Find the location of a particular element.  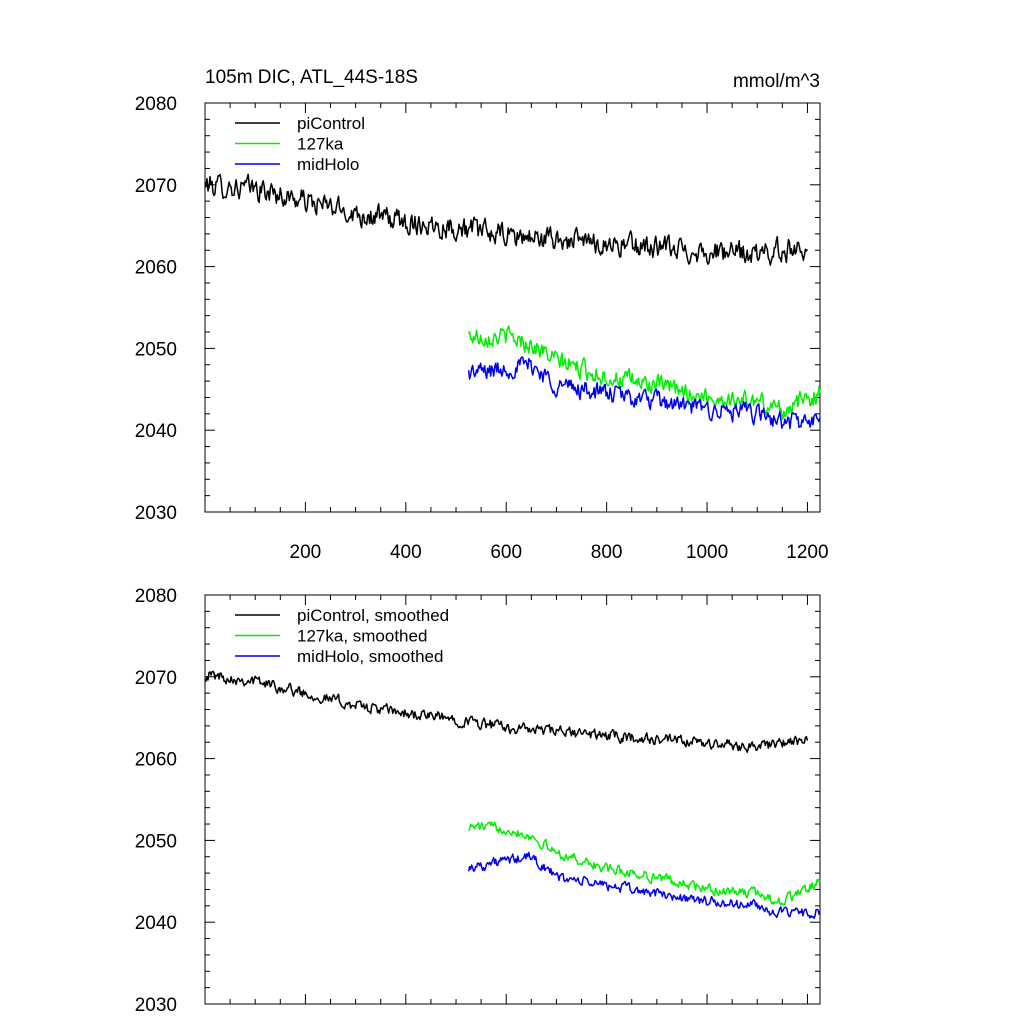

legend-label: piControl is located at coordinates (331, 123).